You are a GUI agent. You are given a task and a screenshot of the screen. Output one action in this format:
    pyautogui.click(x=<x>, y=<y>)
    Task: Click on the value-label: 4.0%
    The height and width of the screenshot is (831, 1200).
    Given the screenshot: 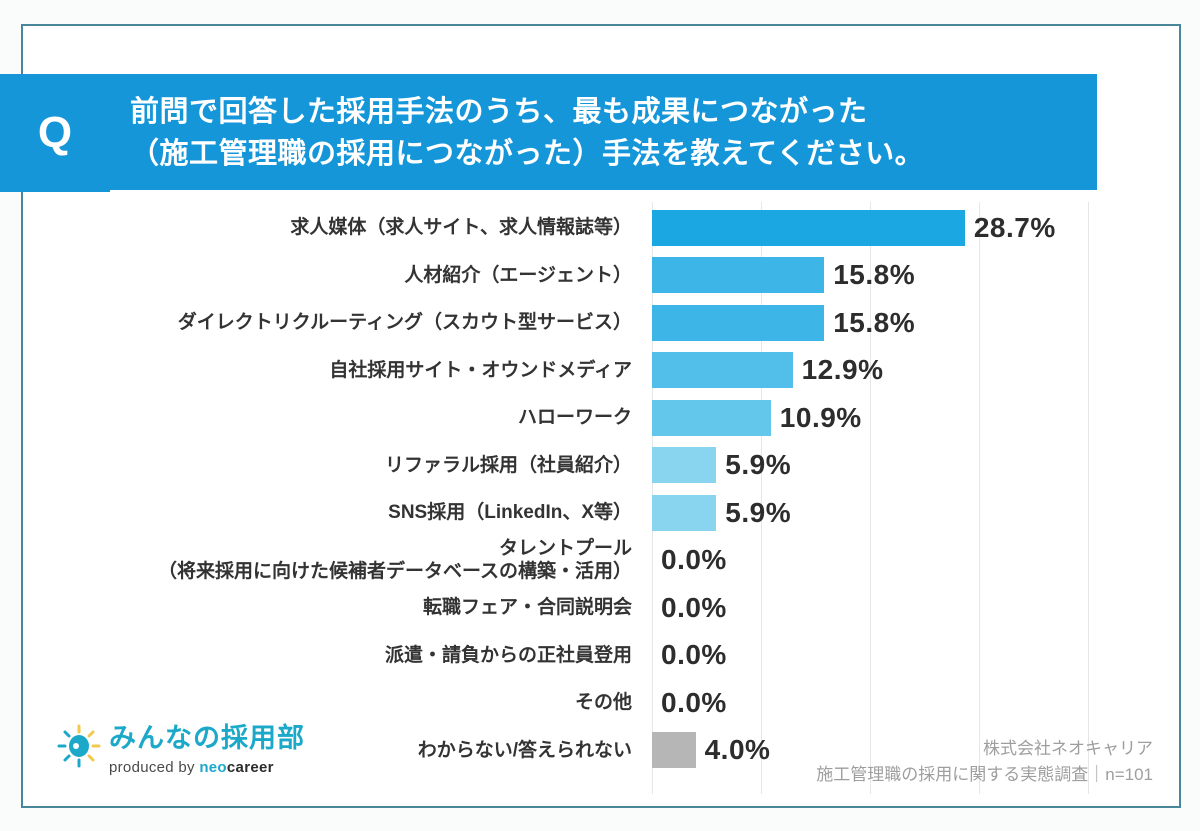 What is the action you would take?
    pyautogui.click(x=737, y=750)
    